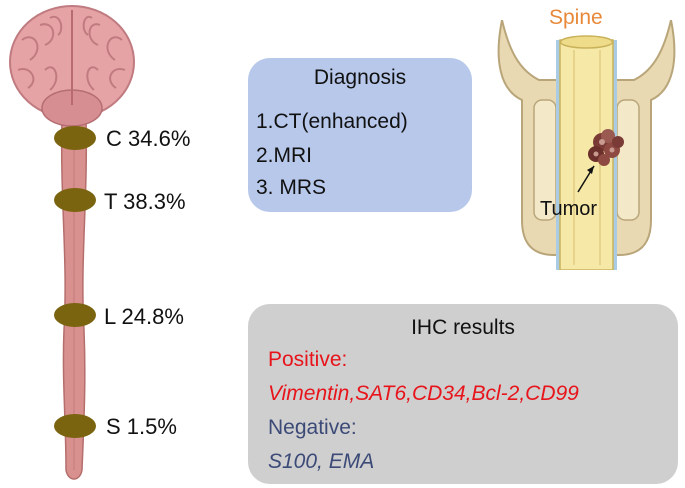 The height and width of the screenshot is (488, 685). I want to click on segment-label-cervical: C 34.6%, so click(148, 138).